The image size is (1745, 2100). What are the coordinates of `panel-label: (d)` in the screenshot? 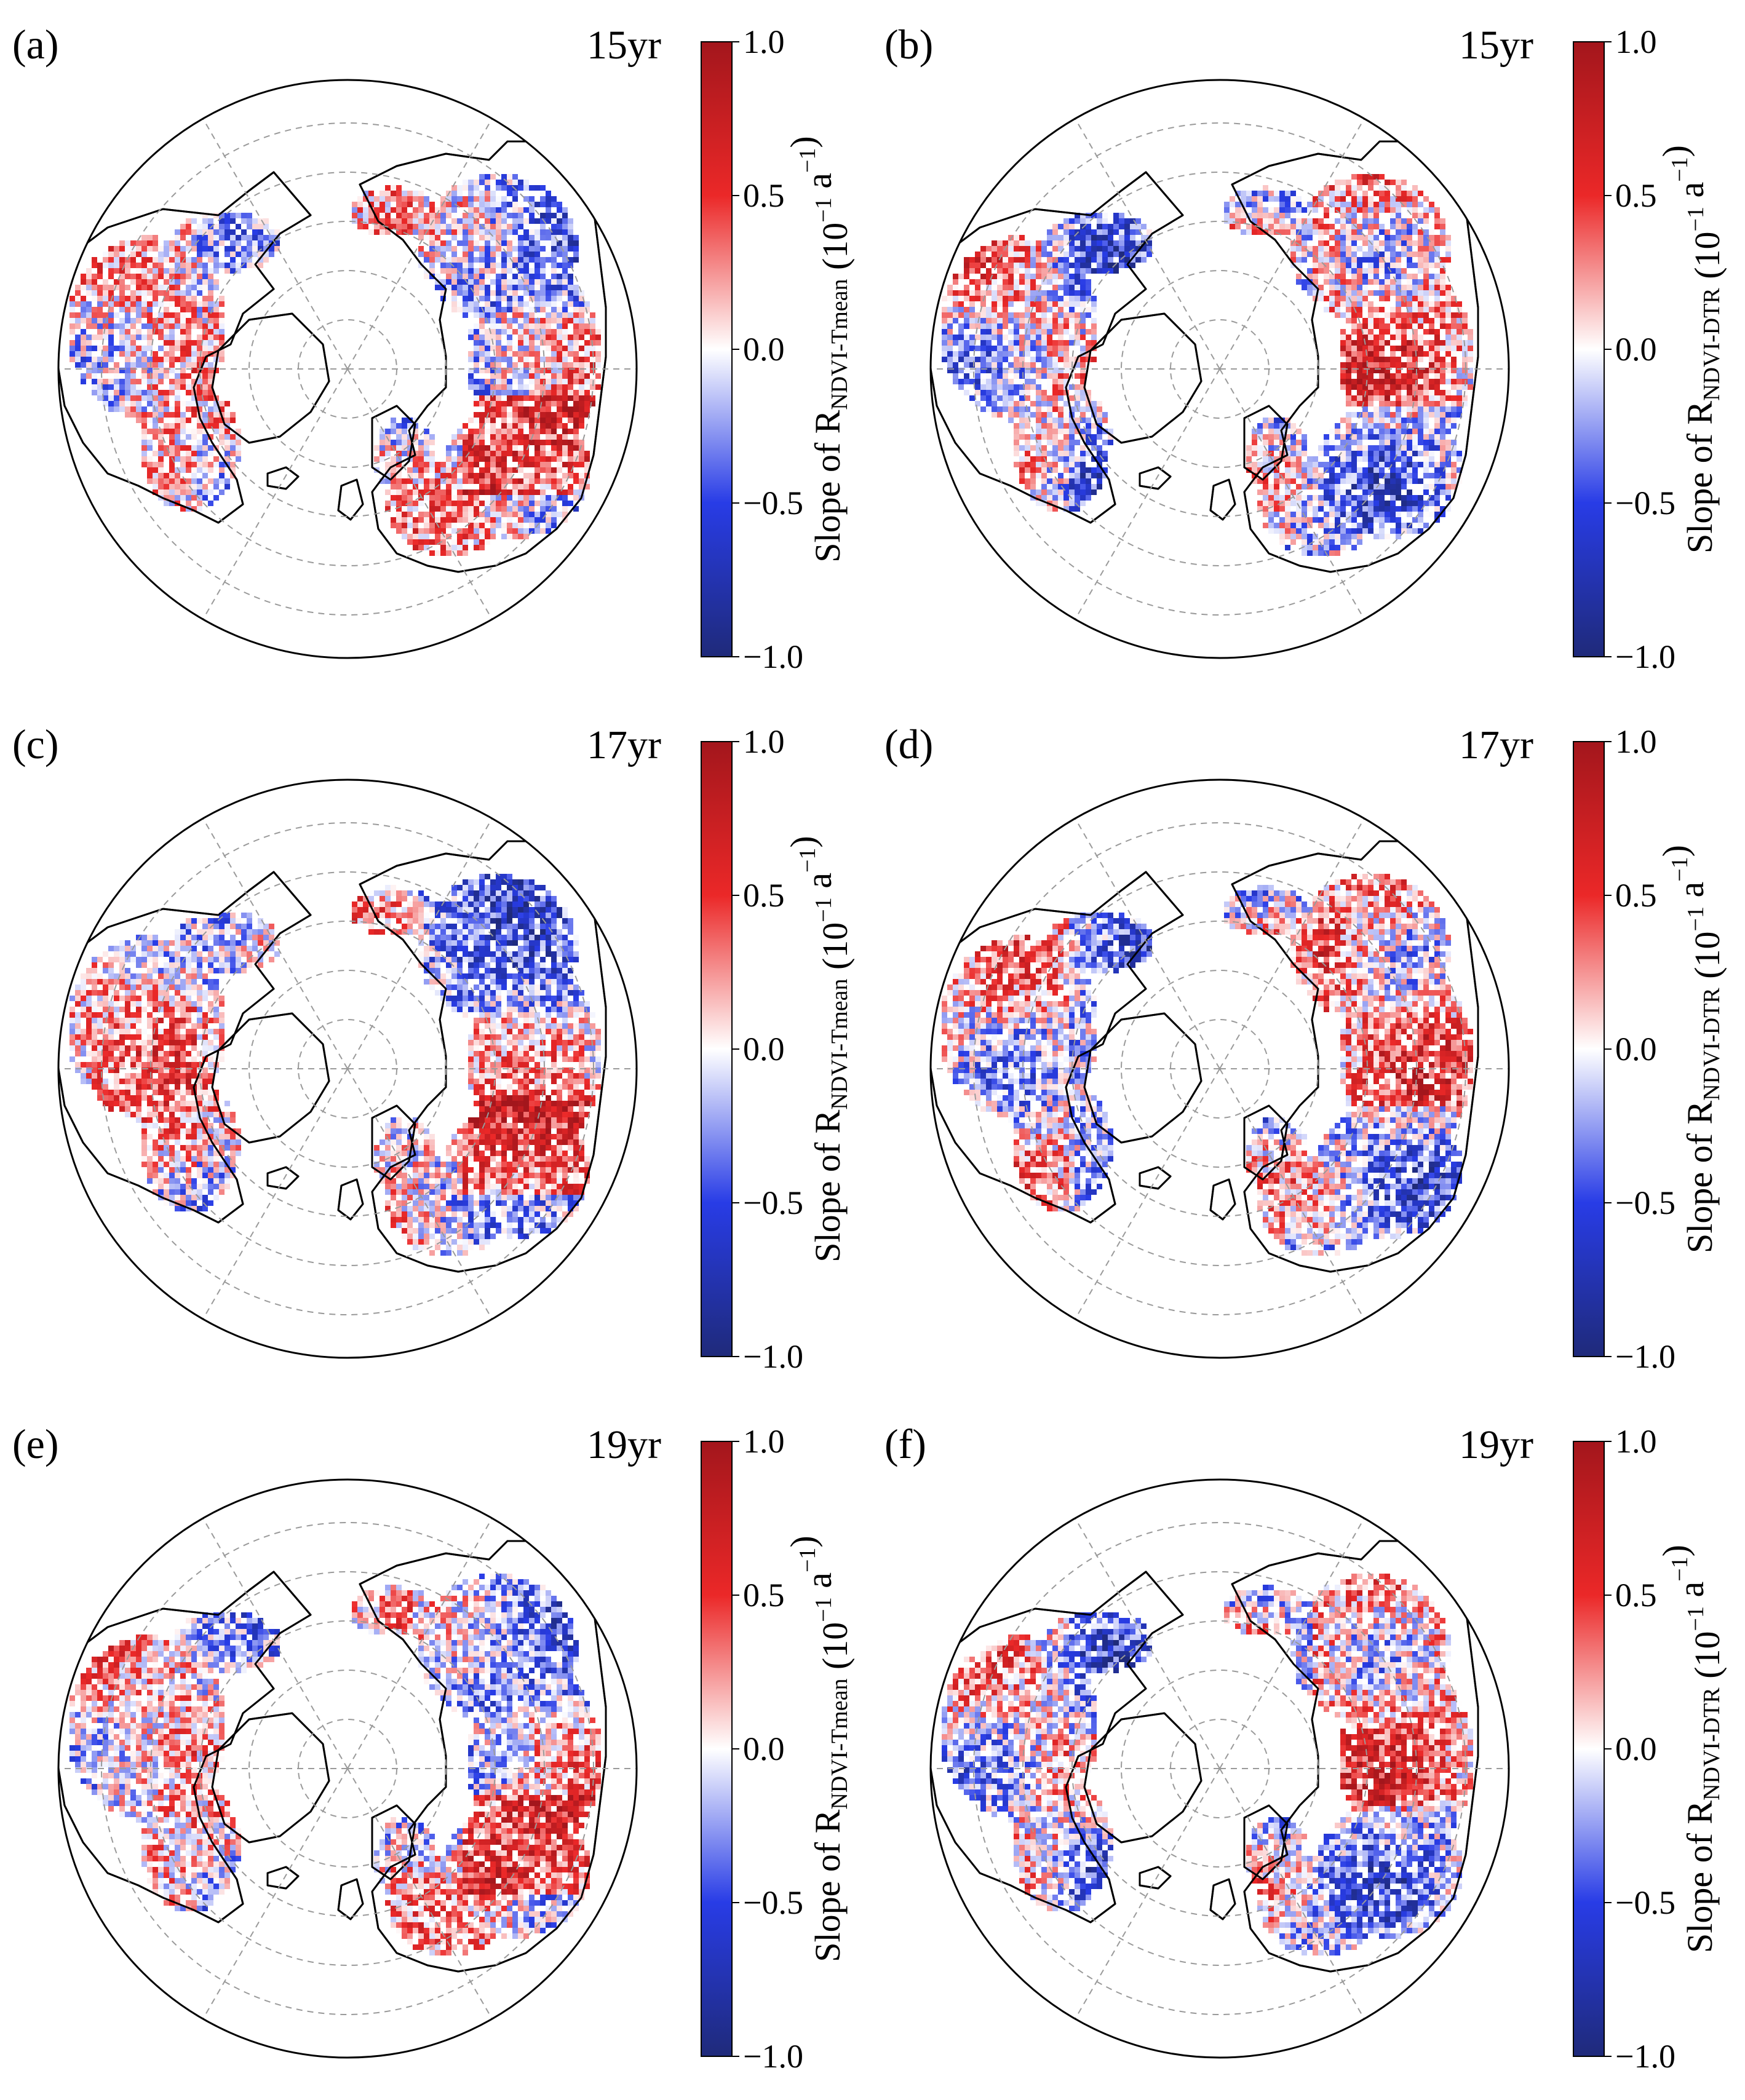 It's located at (908, 744).